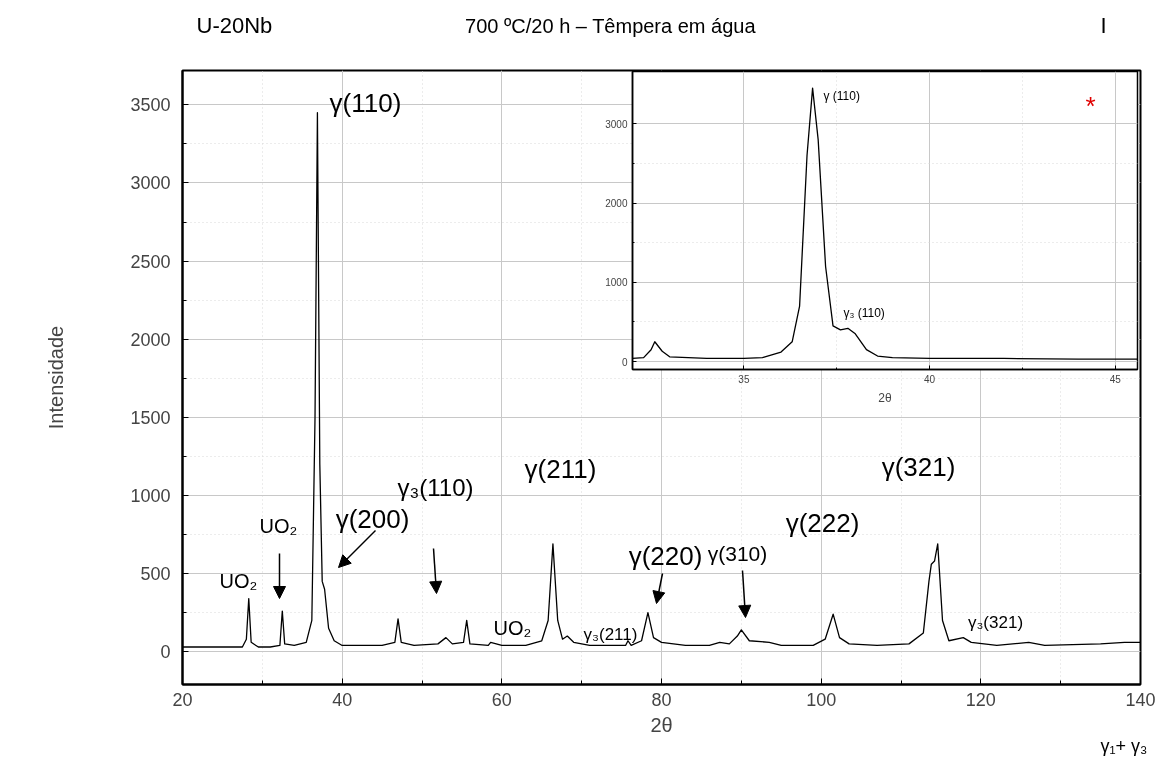 The height and width of the screenshot is (771, 1168). I want to click on annotation: γ₃(321), so click(995, 622).